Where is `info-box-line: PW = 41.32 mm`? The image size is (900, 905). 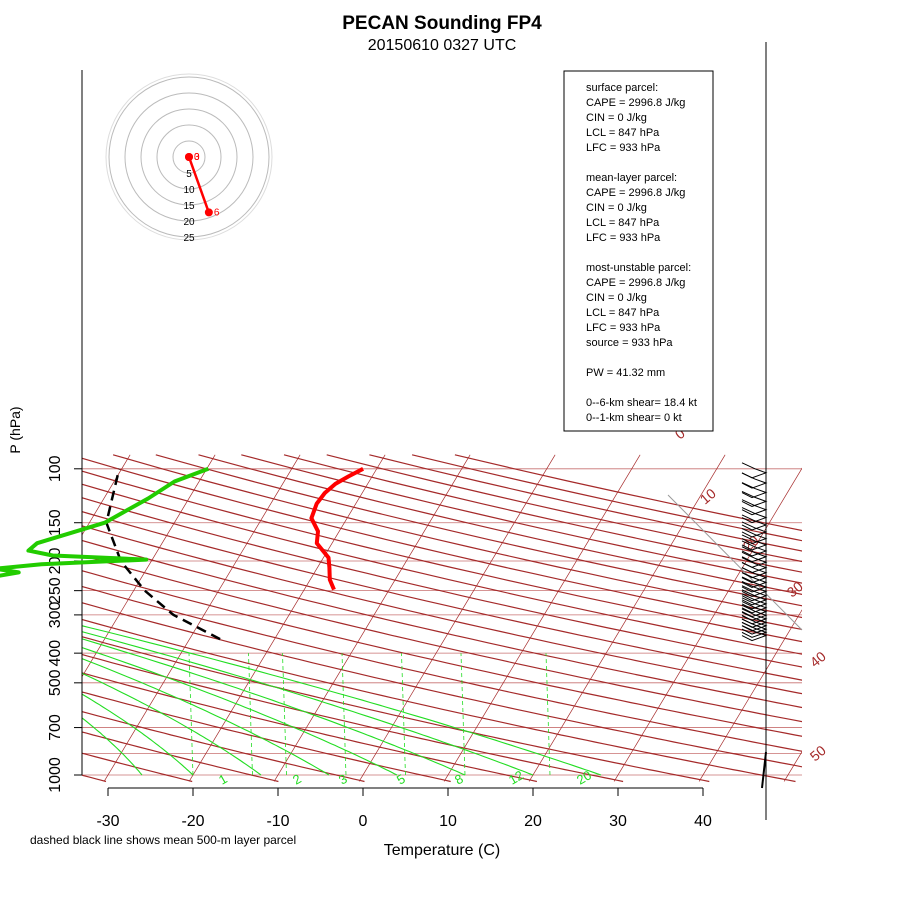 info-box-line: PW = 41.32 mm is located at coordinates (625, 373).